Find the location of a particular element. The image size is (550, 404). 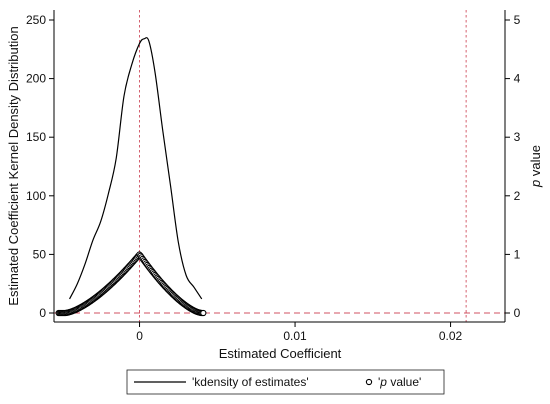

legend: 'kdensity of estimates' 'p value' is located at coordinates (285, 382).